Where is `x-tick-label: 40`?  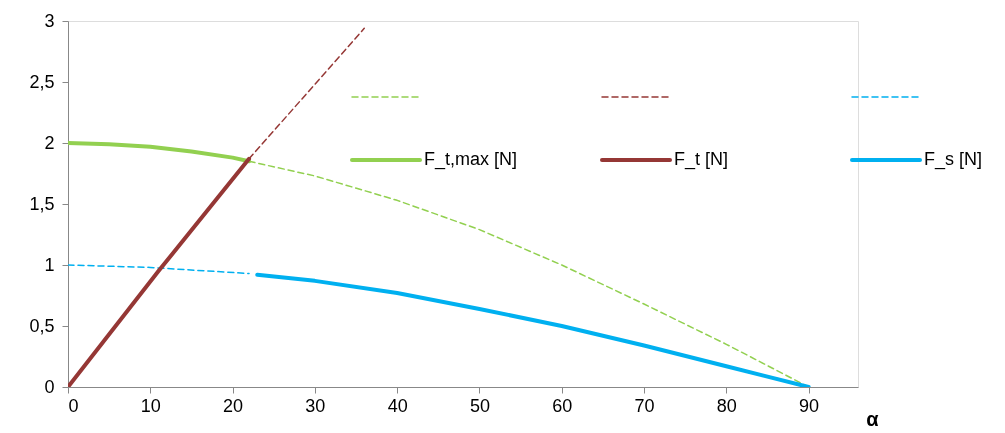 x-tick-label: 40 is located at coordinates (397, 405).